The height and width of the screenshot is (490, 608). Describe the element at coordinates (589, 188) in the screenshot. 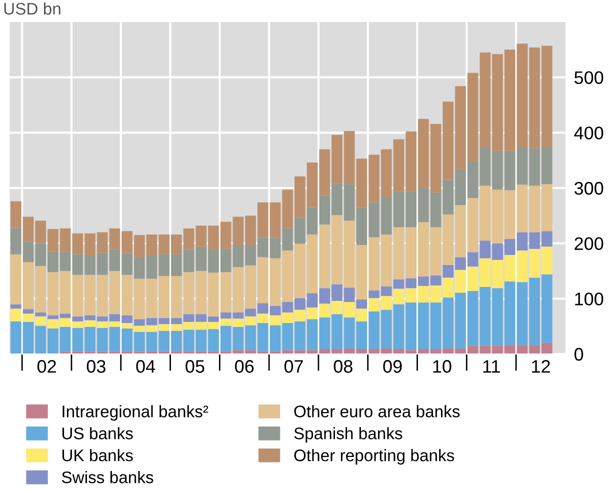

I see `y-tick-label: 300` at that location.